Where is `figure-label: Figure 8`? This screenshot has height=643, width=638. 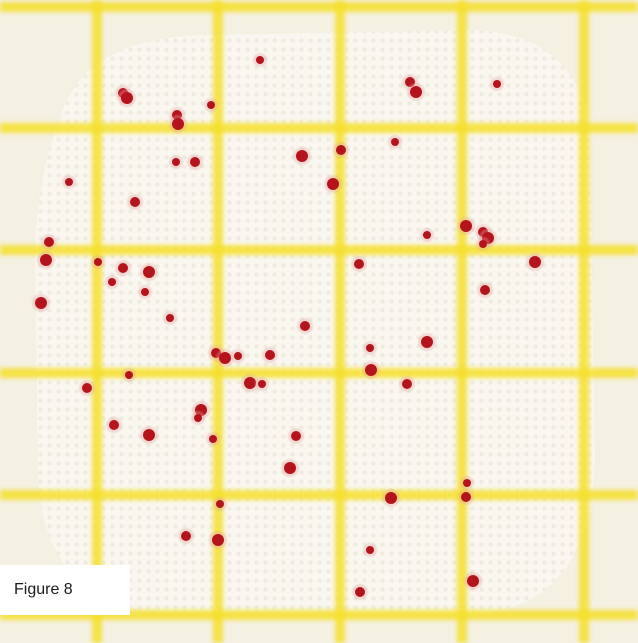
figure-label: Figure 8 is located at coordinates (65, 590).